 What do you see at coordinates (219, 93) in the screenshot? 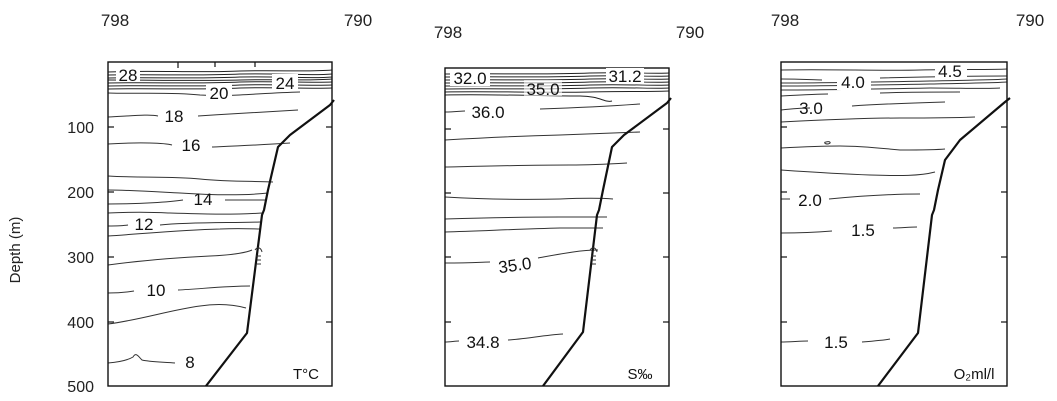
I see `contour-label-20: 20` at bounding box center [219, 93].